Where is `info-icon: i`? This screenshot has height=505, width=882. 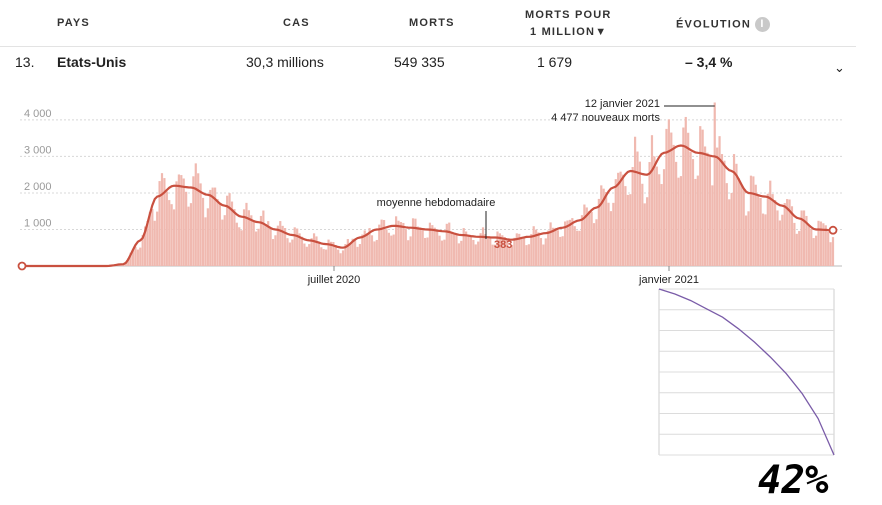 info-icon: i is located at coordinates (762, 24).